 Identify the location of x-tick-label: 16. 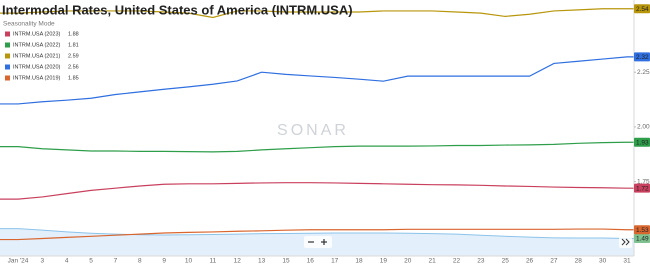
(311, 261).